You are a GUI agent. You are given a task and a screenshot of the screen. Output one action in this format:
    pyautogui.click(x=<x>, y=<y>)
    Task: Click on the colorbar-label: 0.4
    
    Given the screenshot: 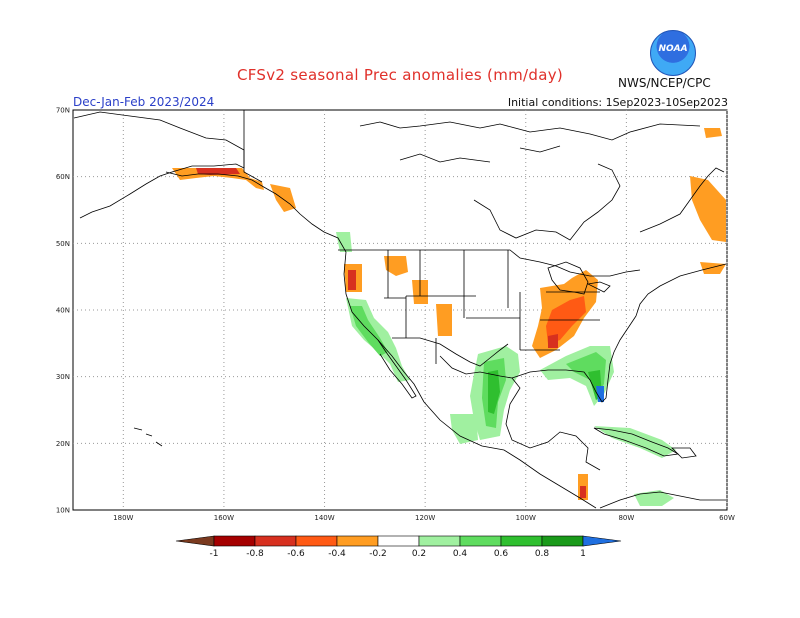 What is the action you would take?
    pyautogui.click(x=460, y=554)
    